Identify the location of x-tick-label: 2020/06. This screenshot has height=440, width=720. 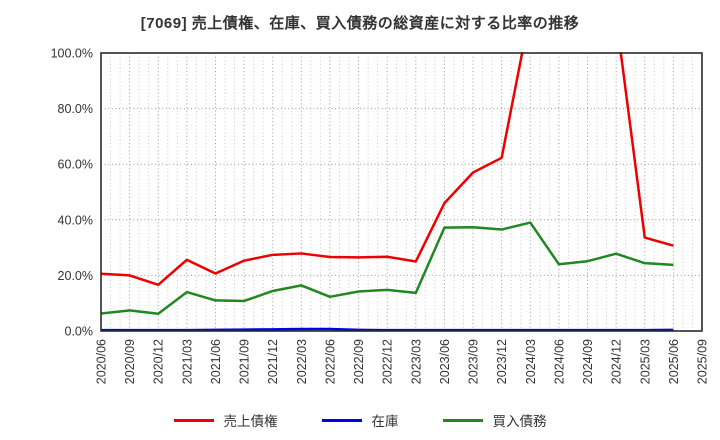
(102, 361).